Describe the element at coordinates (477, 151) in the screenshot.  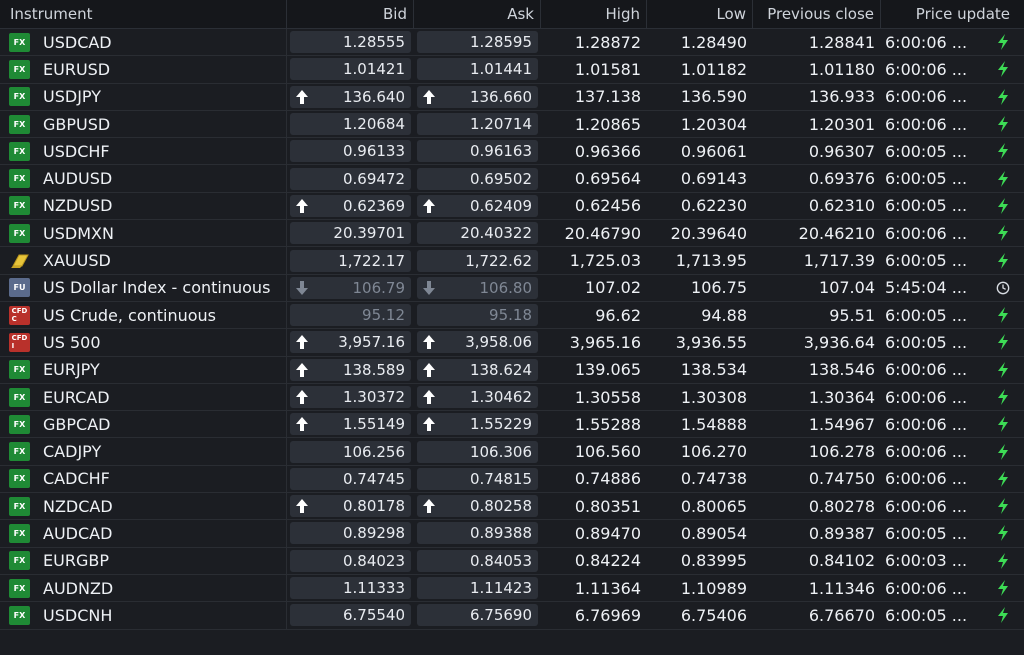
I see `ask-button: 0.96163` at that location.